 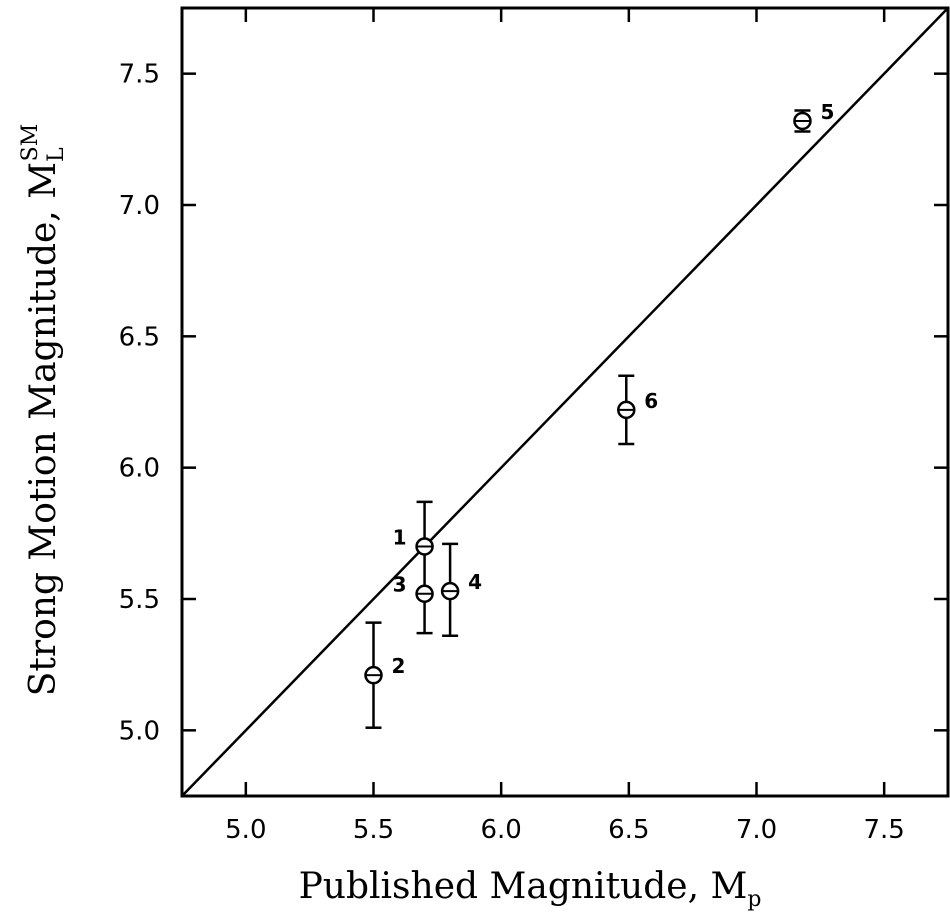 I want to click on y-tick-label: 6.0, so click(x=139, y=469).